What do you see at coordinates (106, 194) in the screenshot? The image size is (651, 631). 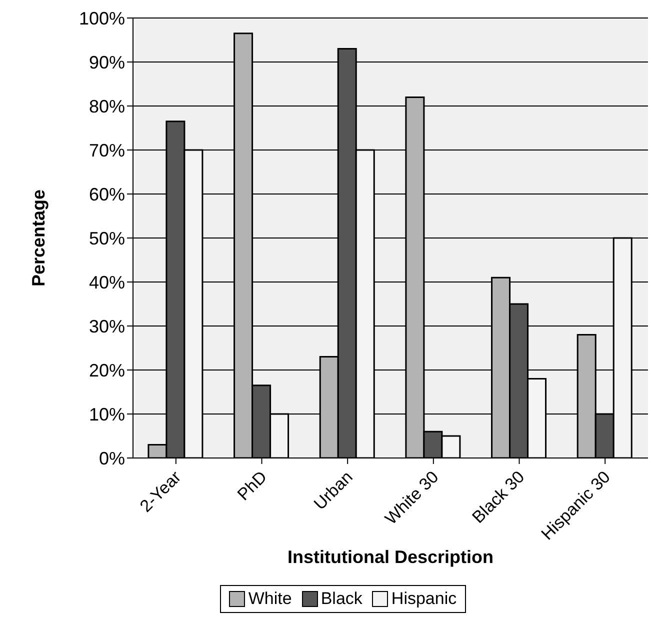 I see `y-tick-label: 60%` at bounding box center [106, 194].